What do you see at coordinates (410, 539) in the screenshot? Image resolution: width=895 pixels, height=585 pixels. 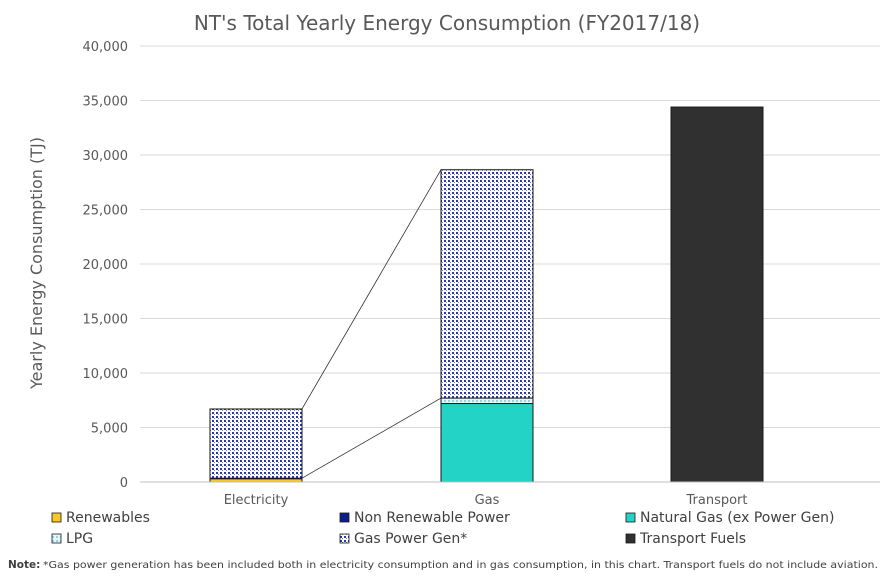 I see `legend-label: Gas Power Gen*` at bounding box center [410, 539].